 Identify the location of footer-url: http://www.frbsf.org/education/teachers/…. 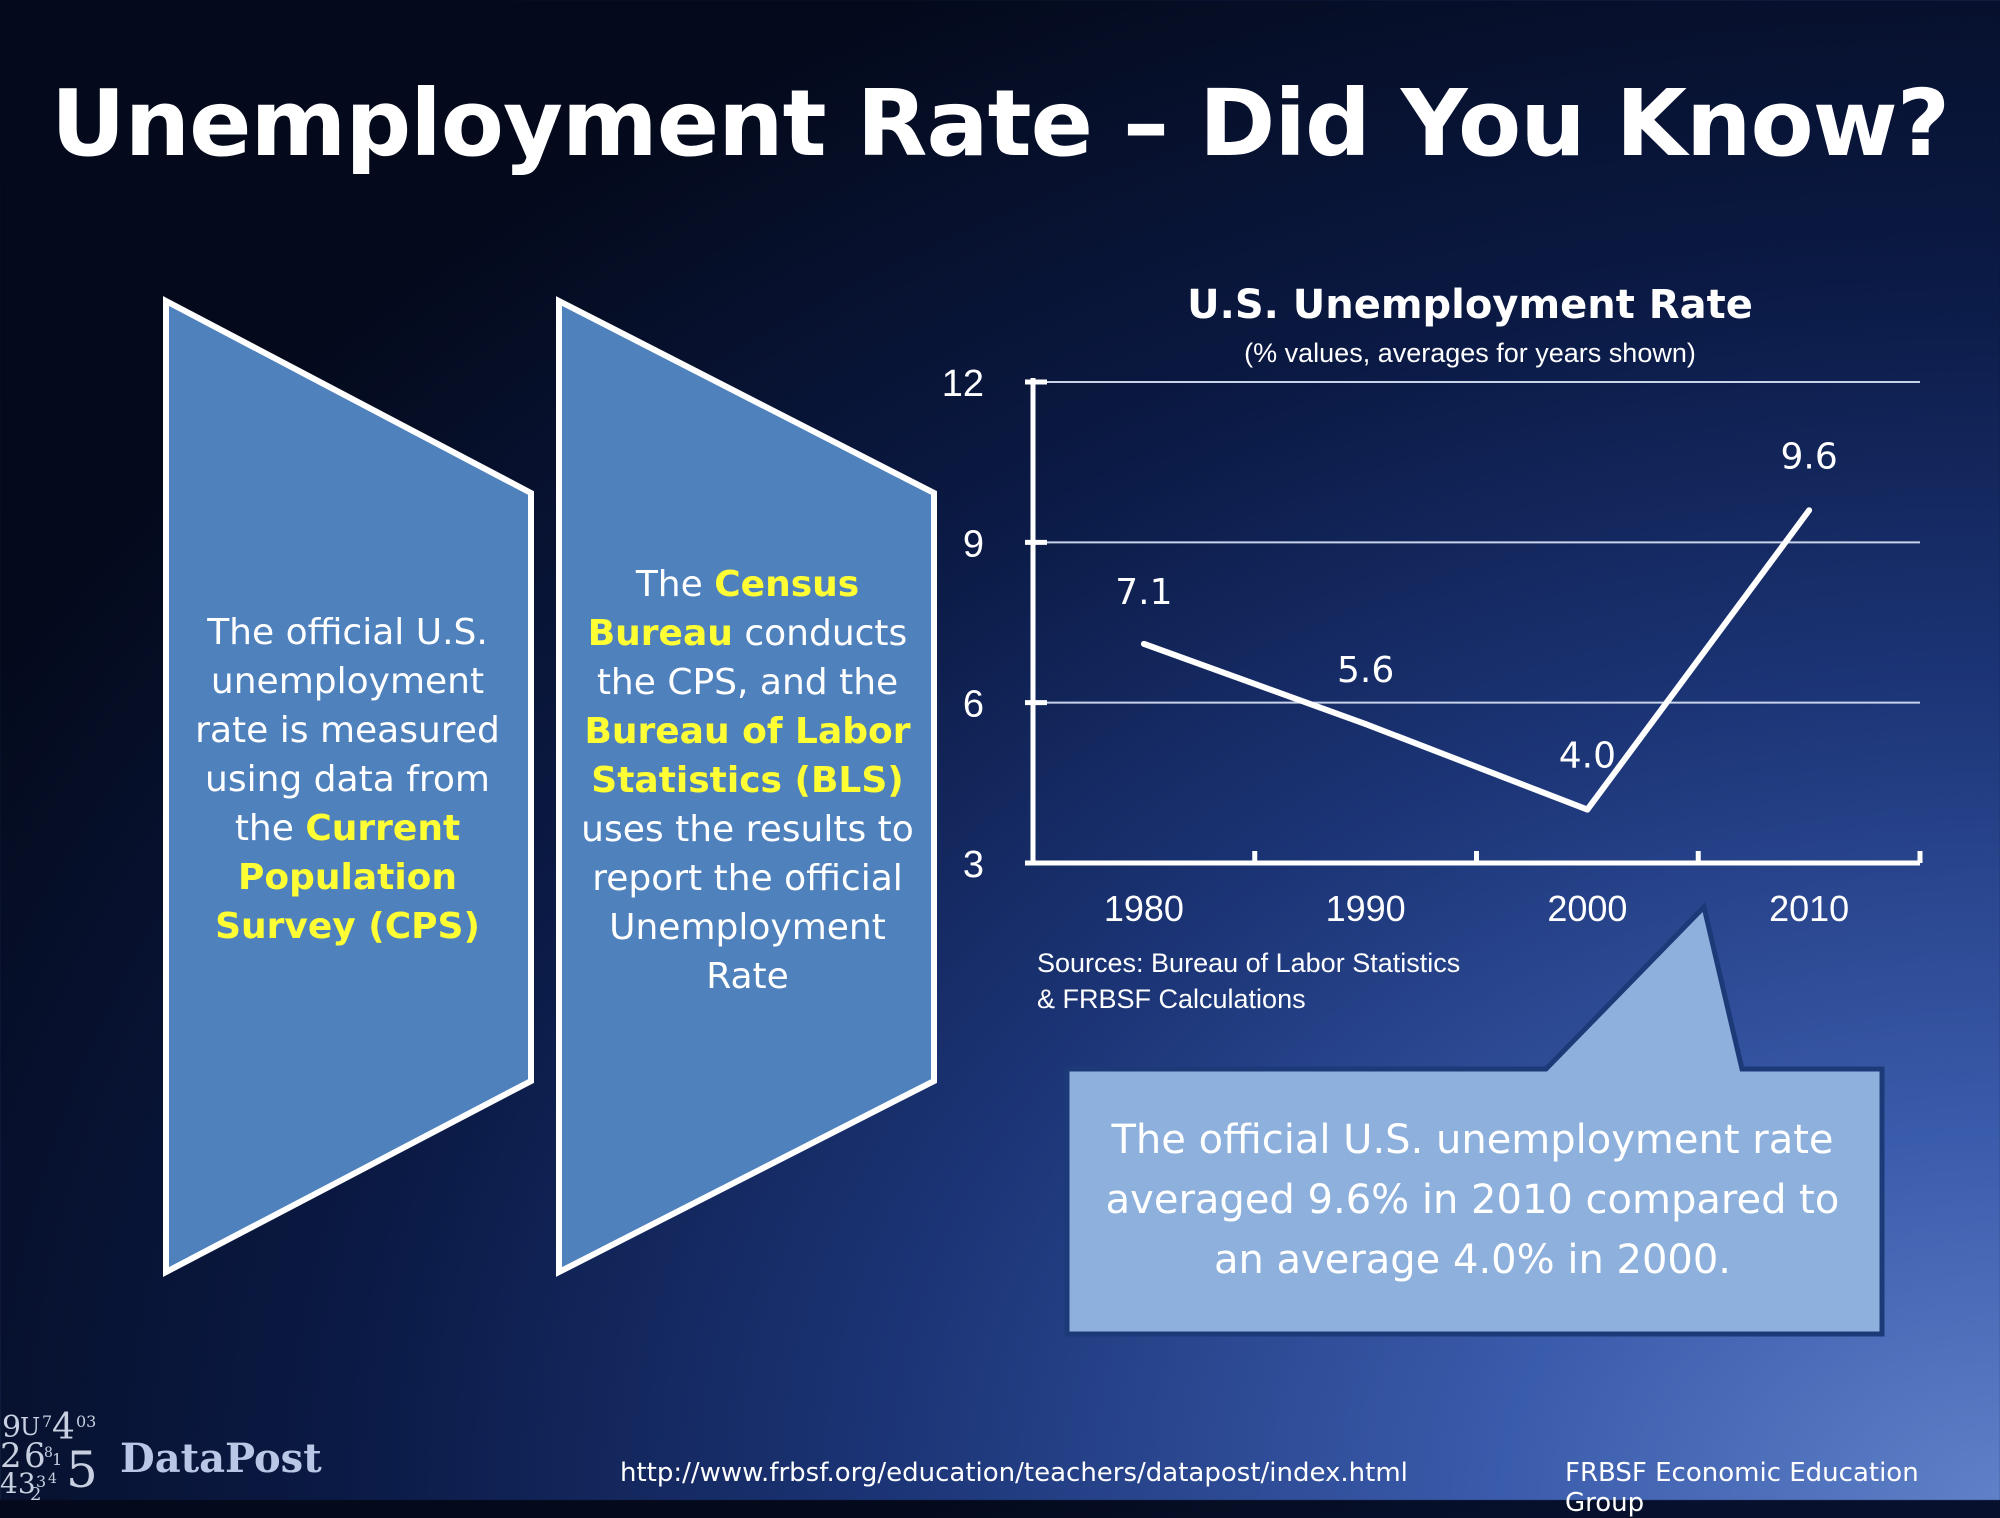
(1014, 1473).